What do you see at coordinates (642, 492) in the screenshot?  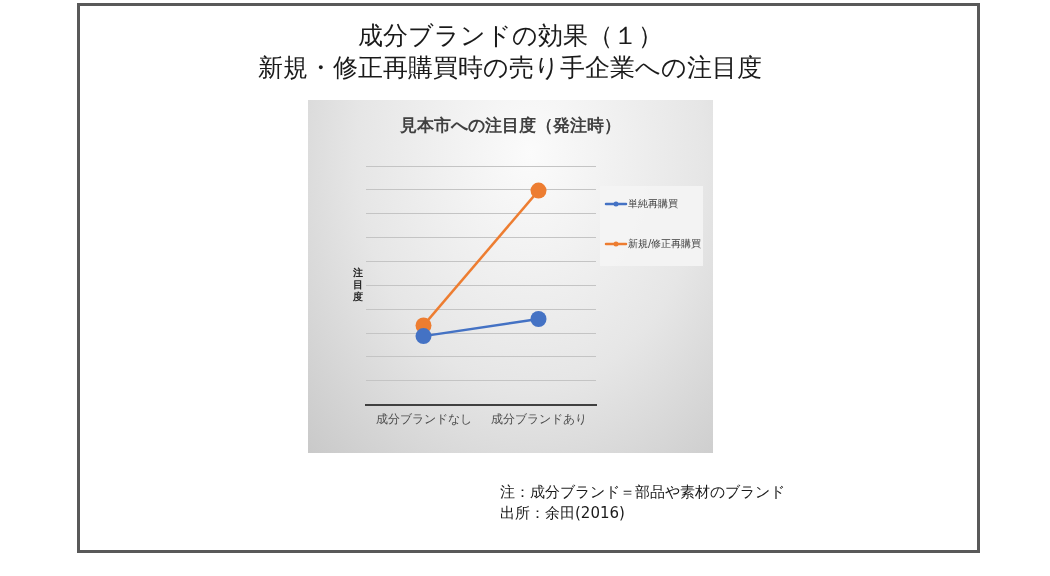 I see `text: 注：成分ブランド＝部品や素材のブランド` at bounding box center [642, 492].